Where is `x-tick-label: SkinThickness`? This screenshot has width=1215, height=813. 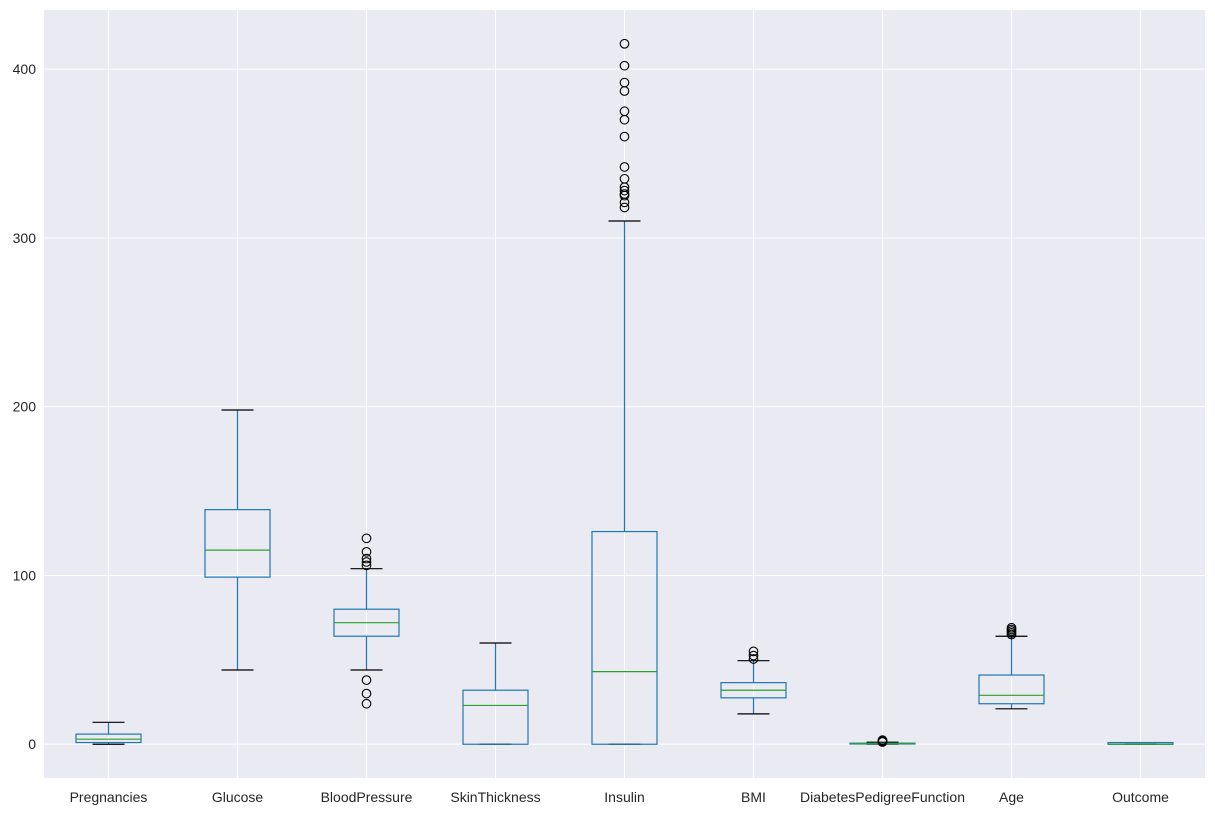 x-tick-label: SkinThickness is located at coordinates (495, 797).